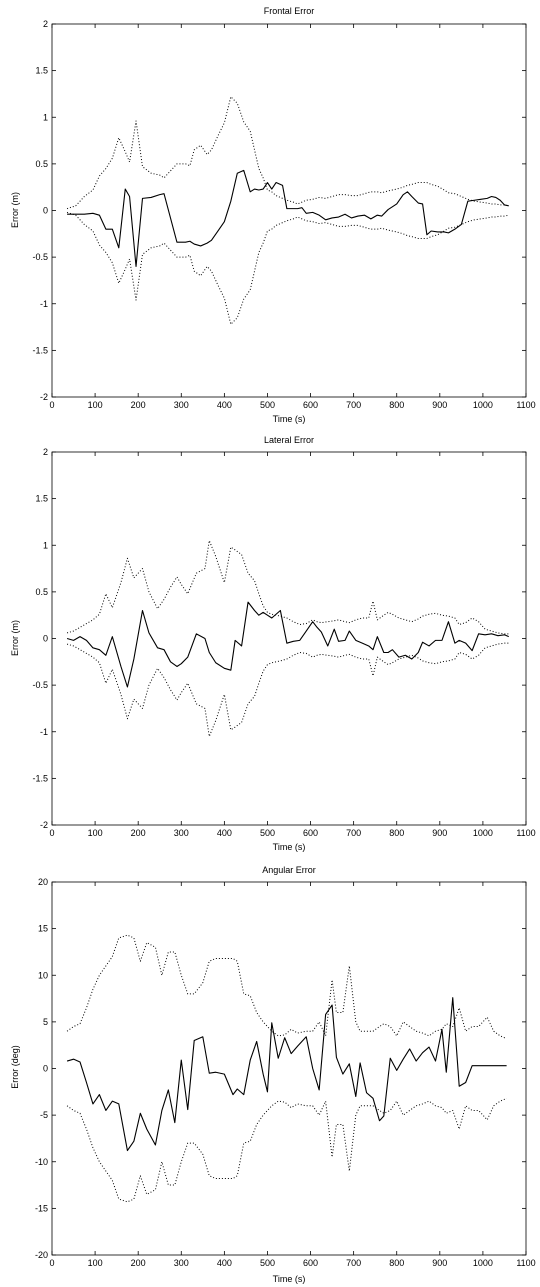  What do you see at coordinates (40, 685) in the screenshot?
I see `lateral-error-y-tick-label: -0.5` at bounding box center [40, 685].